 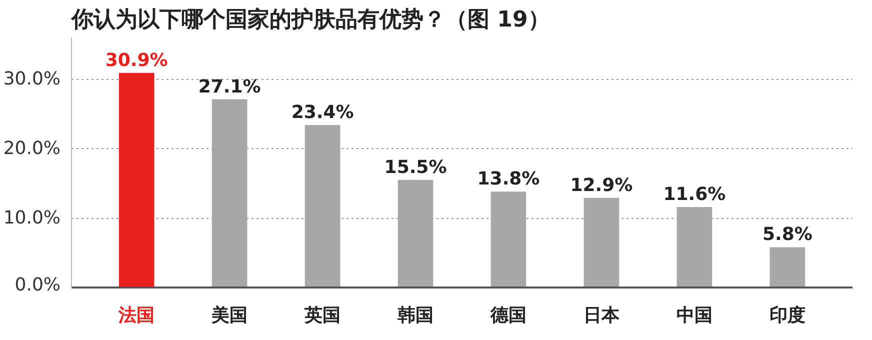 I want to click on y-tick-label: 0.0%, so click(x=37, y=285).